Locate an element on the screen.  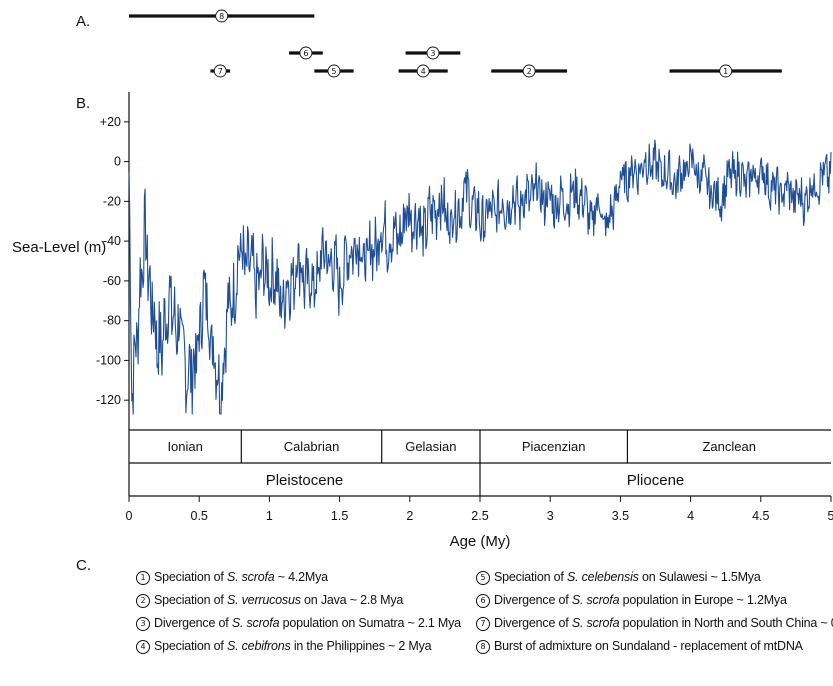
y-tick-label: -80 is located at coordinates (112, 321).